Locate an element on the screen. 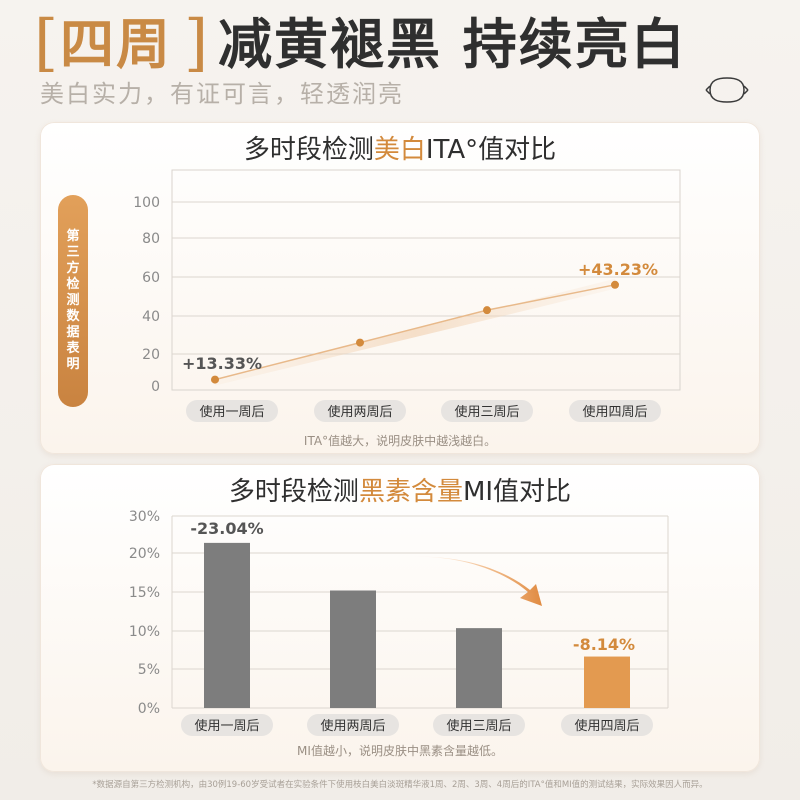 This screenshot has width=800, height=800. page-subtitle: 美白实力，有证可言，轻透润亮 is located at coordinates (222, 94).